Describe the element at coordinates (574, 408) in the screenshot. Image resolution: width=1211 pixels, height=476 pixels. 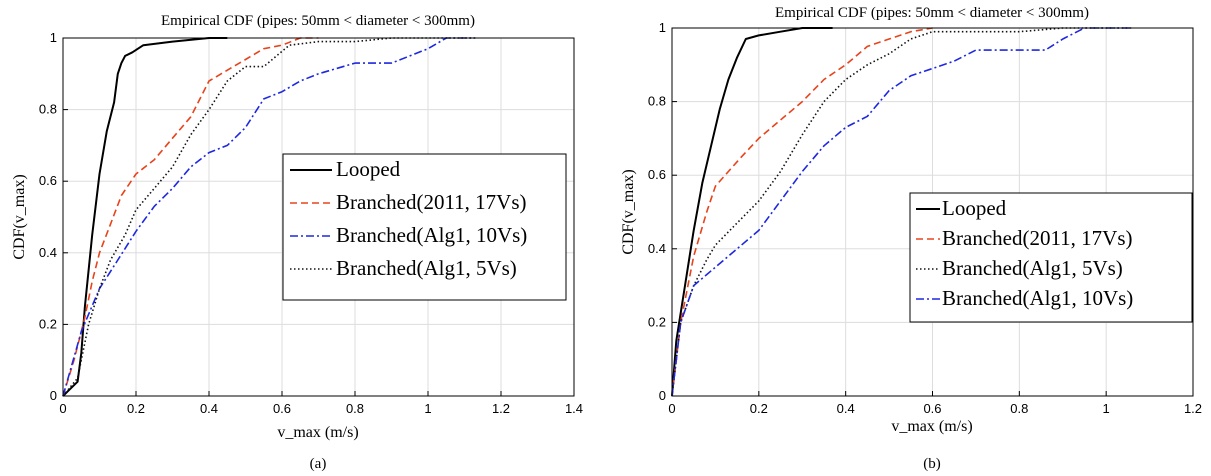
I see `x-tick-label: 1.4` at that location.